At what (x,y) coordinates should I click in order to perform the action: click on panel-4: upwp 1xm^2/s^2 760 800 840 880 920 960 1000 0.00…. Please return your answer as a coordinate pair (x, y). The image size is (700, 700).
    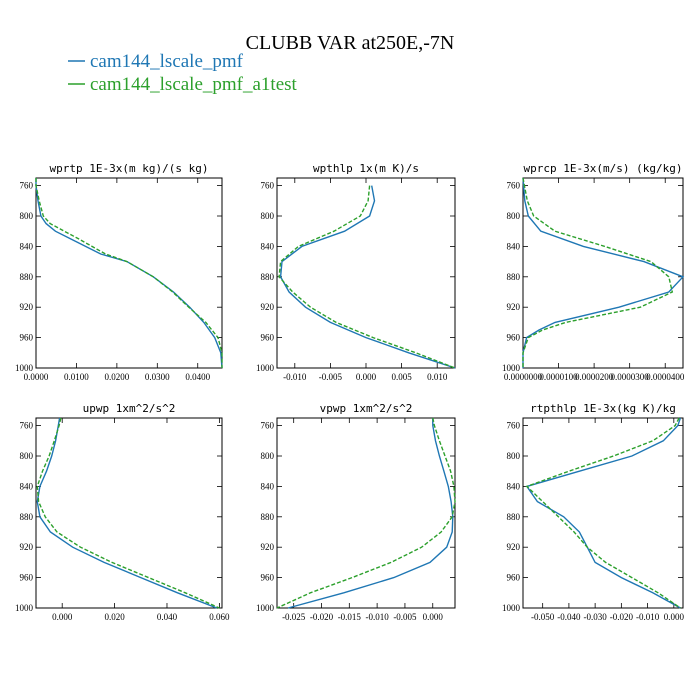
    Looking at the image, I should click on (122, 512).